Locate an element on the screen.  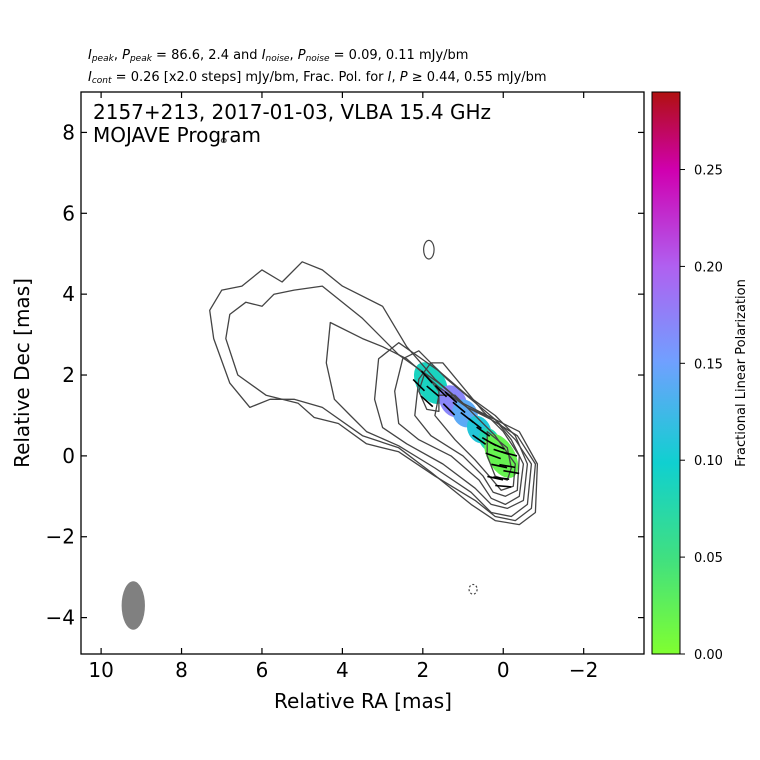
p-noise-subscript: noise is located at coordinates (317, 59).